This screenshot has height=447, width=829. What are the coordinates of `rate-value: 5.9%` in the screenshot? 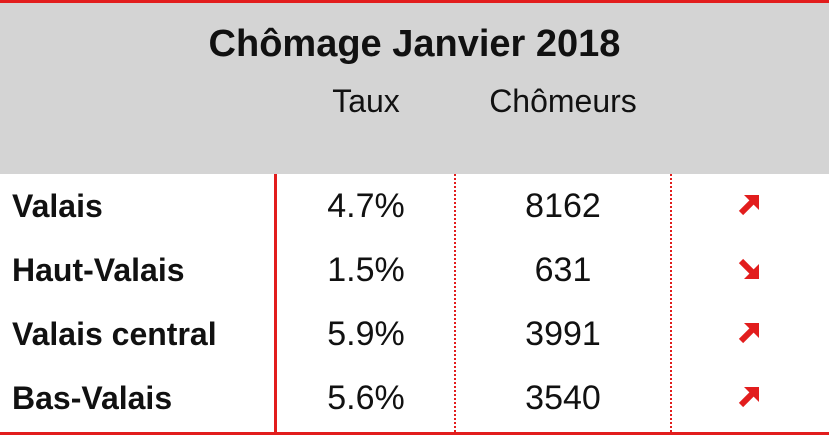 It's located at (366, 334).